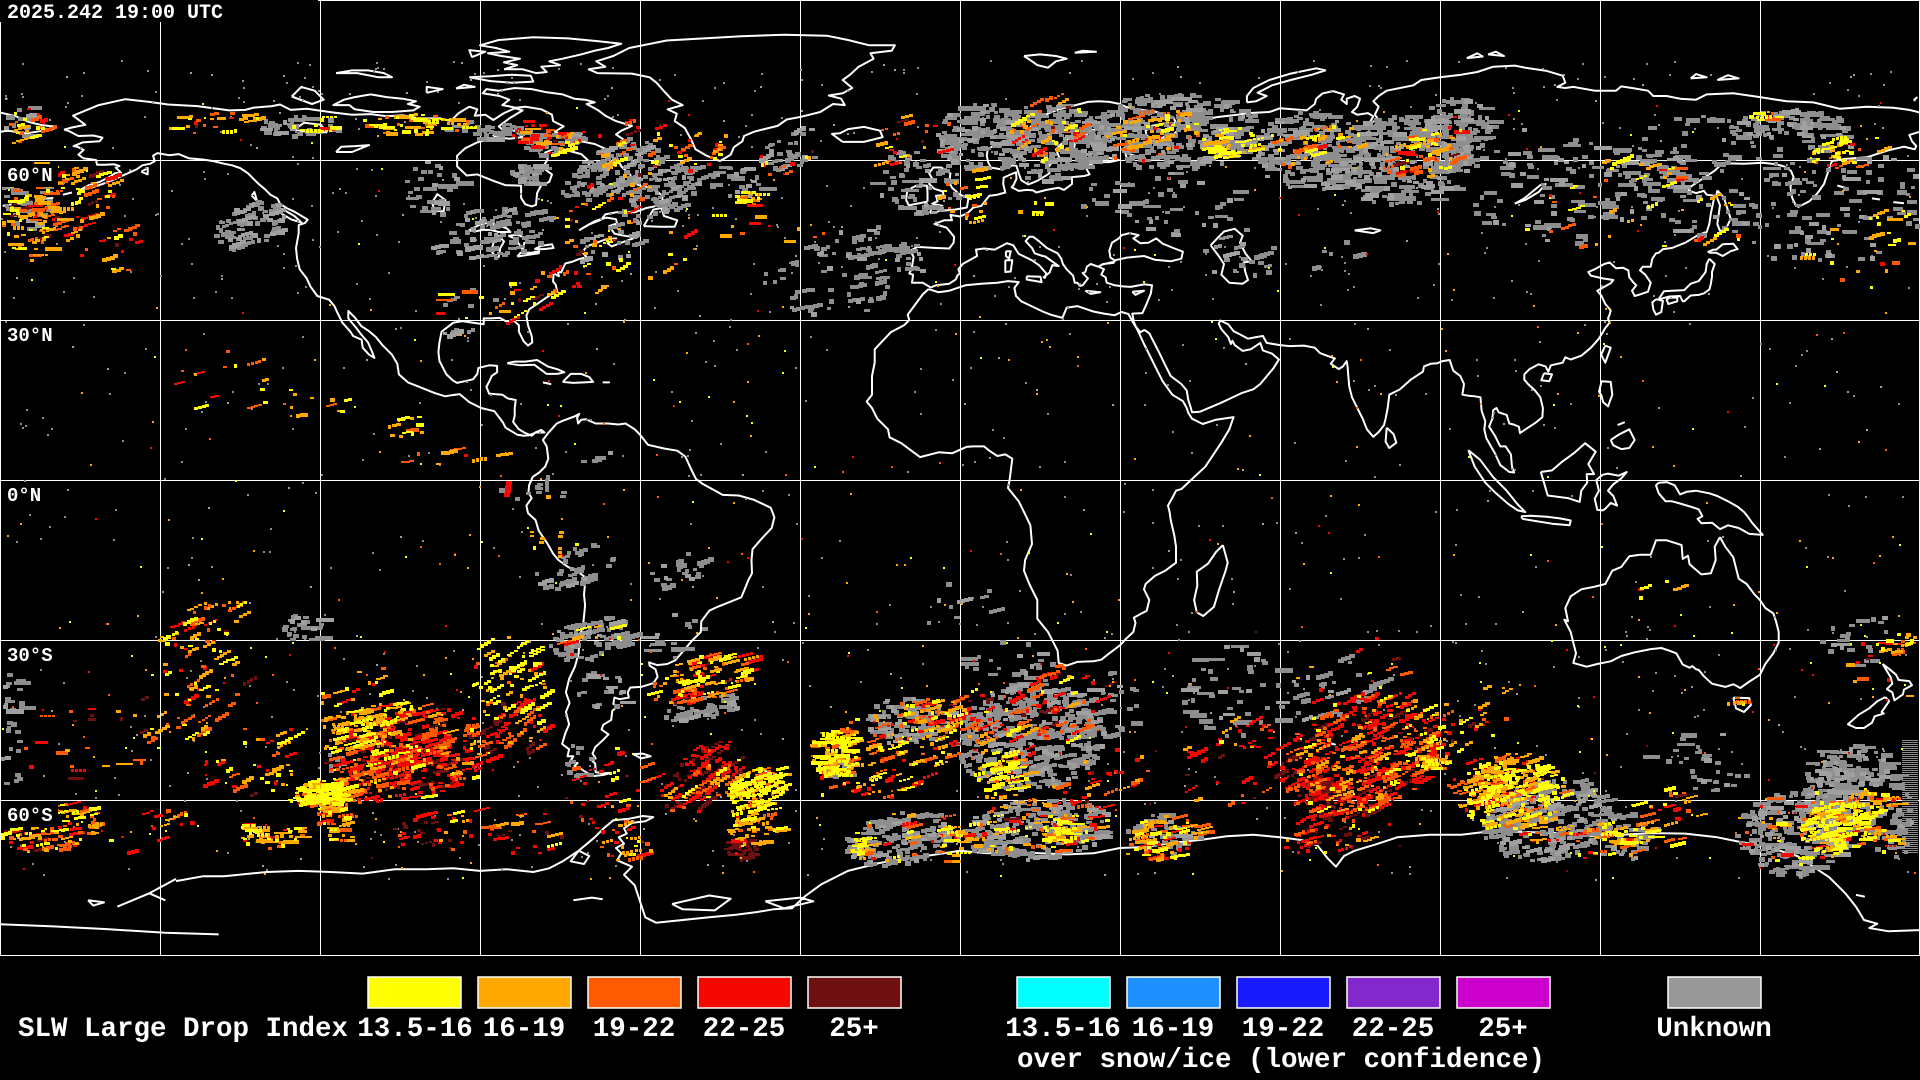  Describe the element at coordinates (30, 656) in the screenshot. I see `svg-text: 30°S` at that location.